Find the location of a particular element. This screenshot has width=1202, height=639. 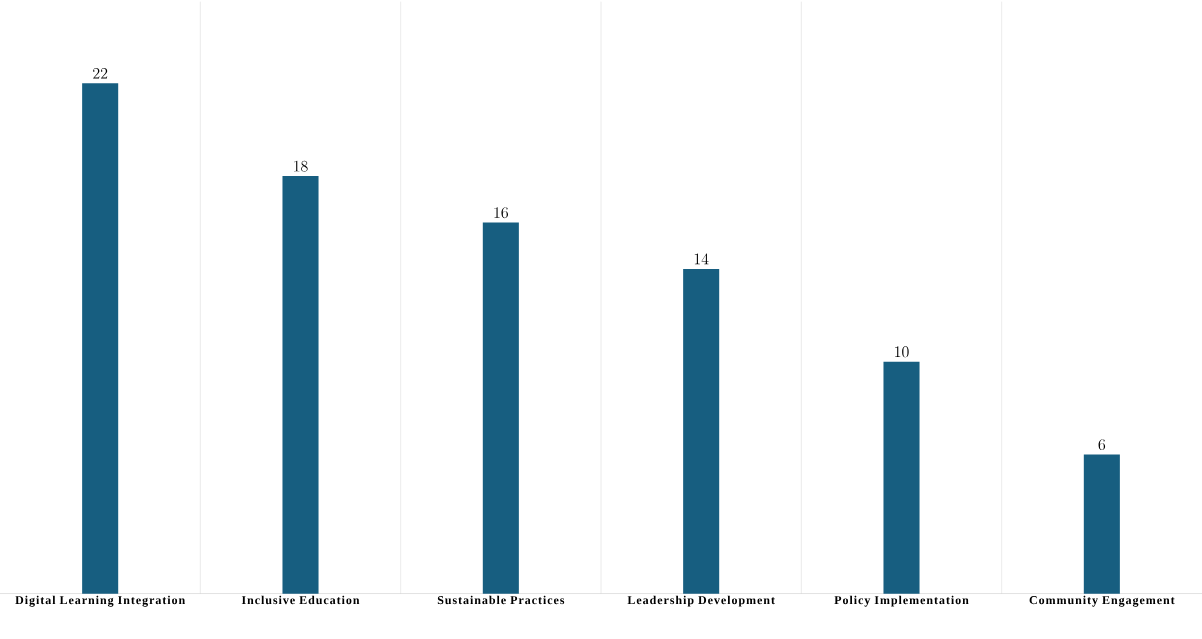

x-tick-label: Community Engagement is located at coordinates (1102, 601).